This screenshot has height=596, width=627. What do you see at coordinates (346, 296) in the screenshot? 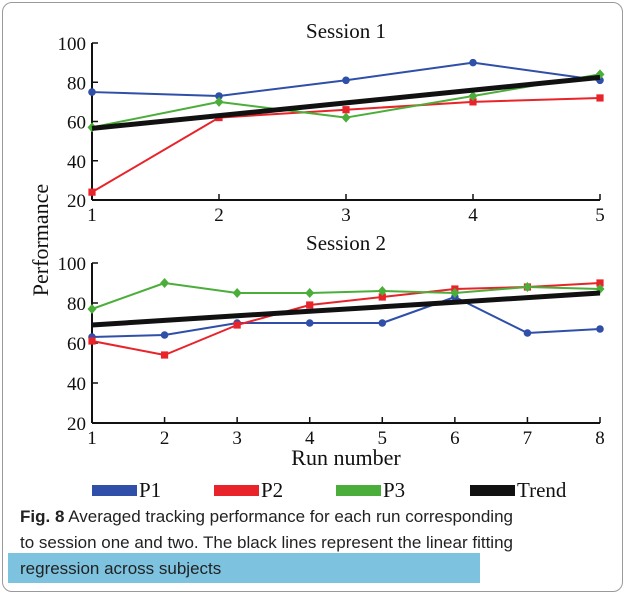
I see `series-line-p3` at bounding box center [346, 296].